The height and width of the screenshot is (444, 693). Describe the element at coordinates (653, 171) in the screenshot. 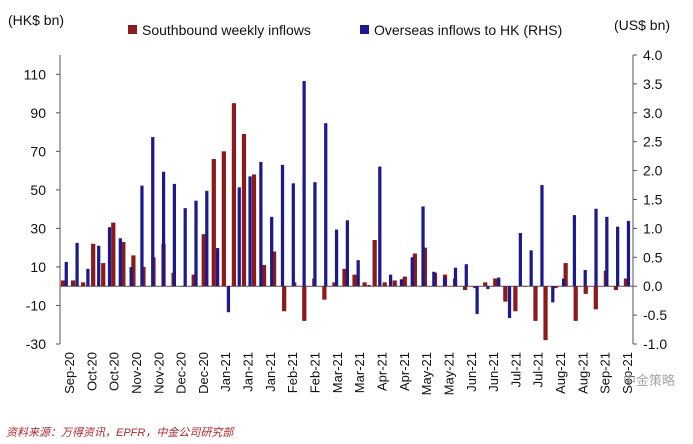

I see `right-tick-label: 2.0` at that location.